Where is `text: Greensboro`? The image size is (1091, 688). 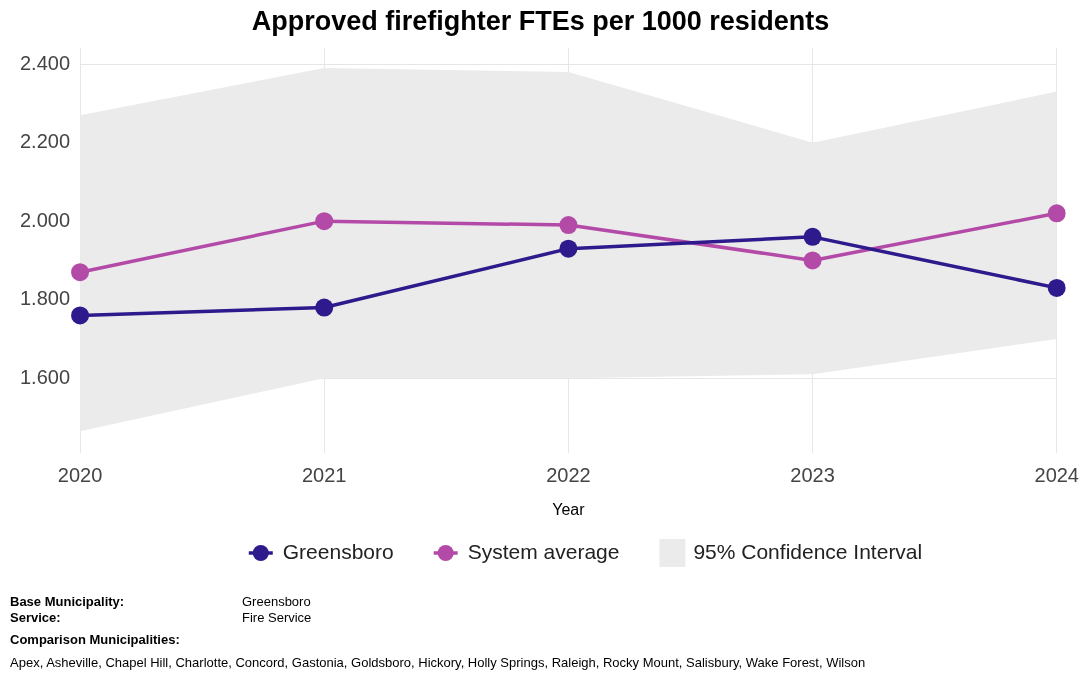 text: Greensboro is located at coordinates (277, 602).